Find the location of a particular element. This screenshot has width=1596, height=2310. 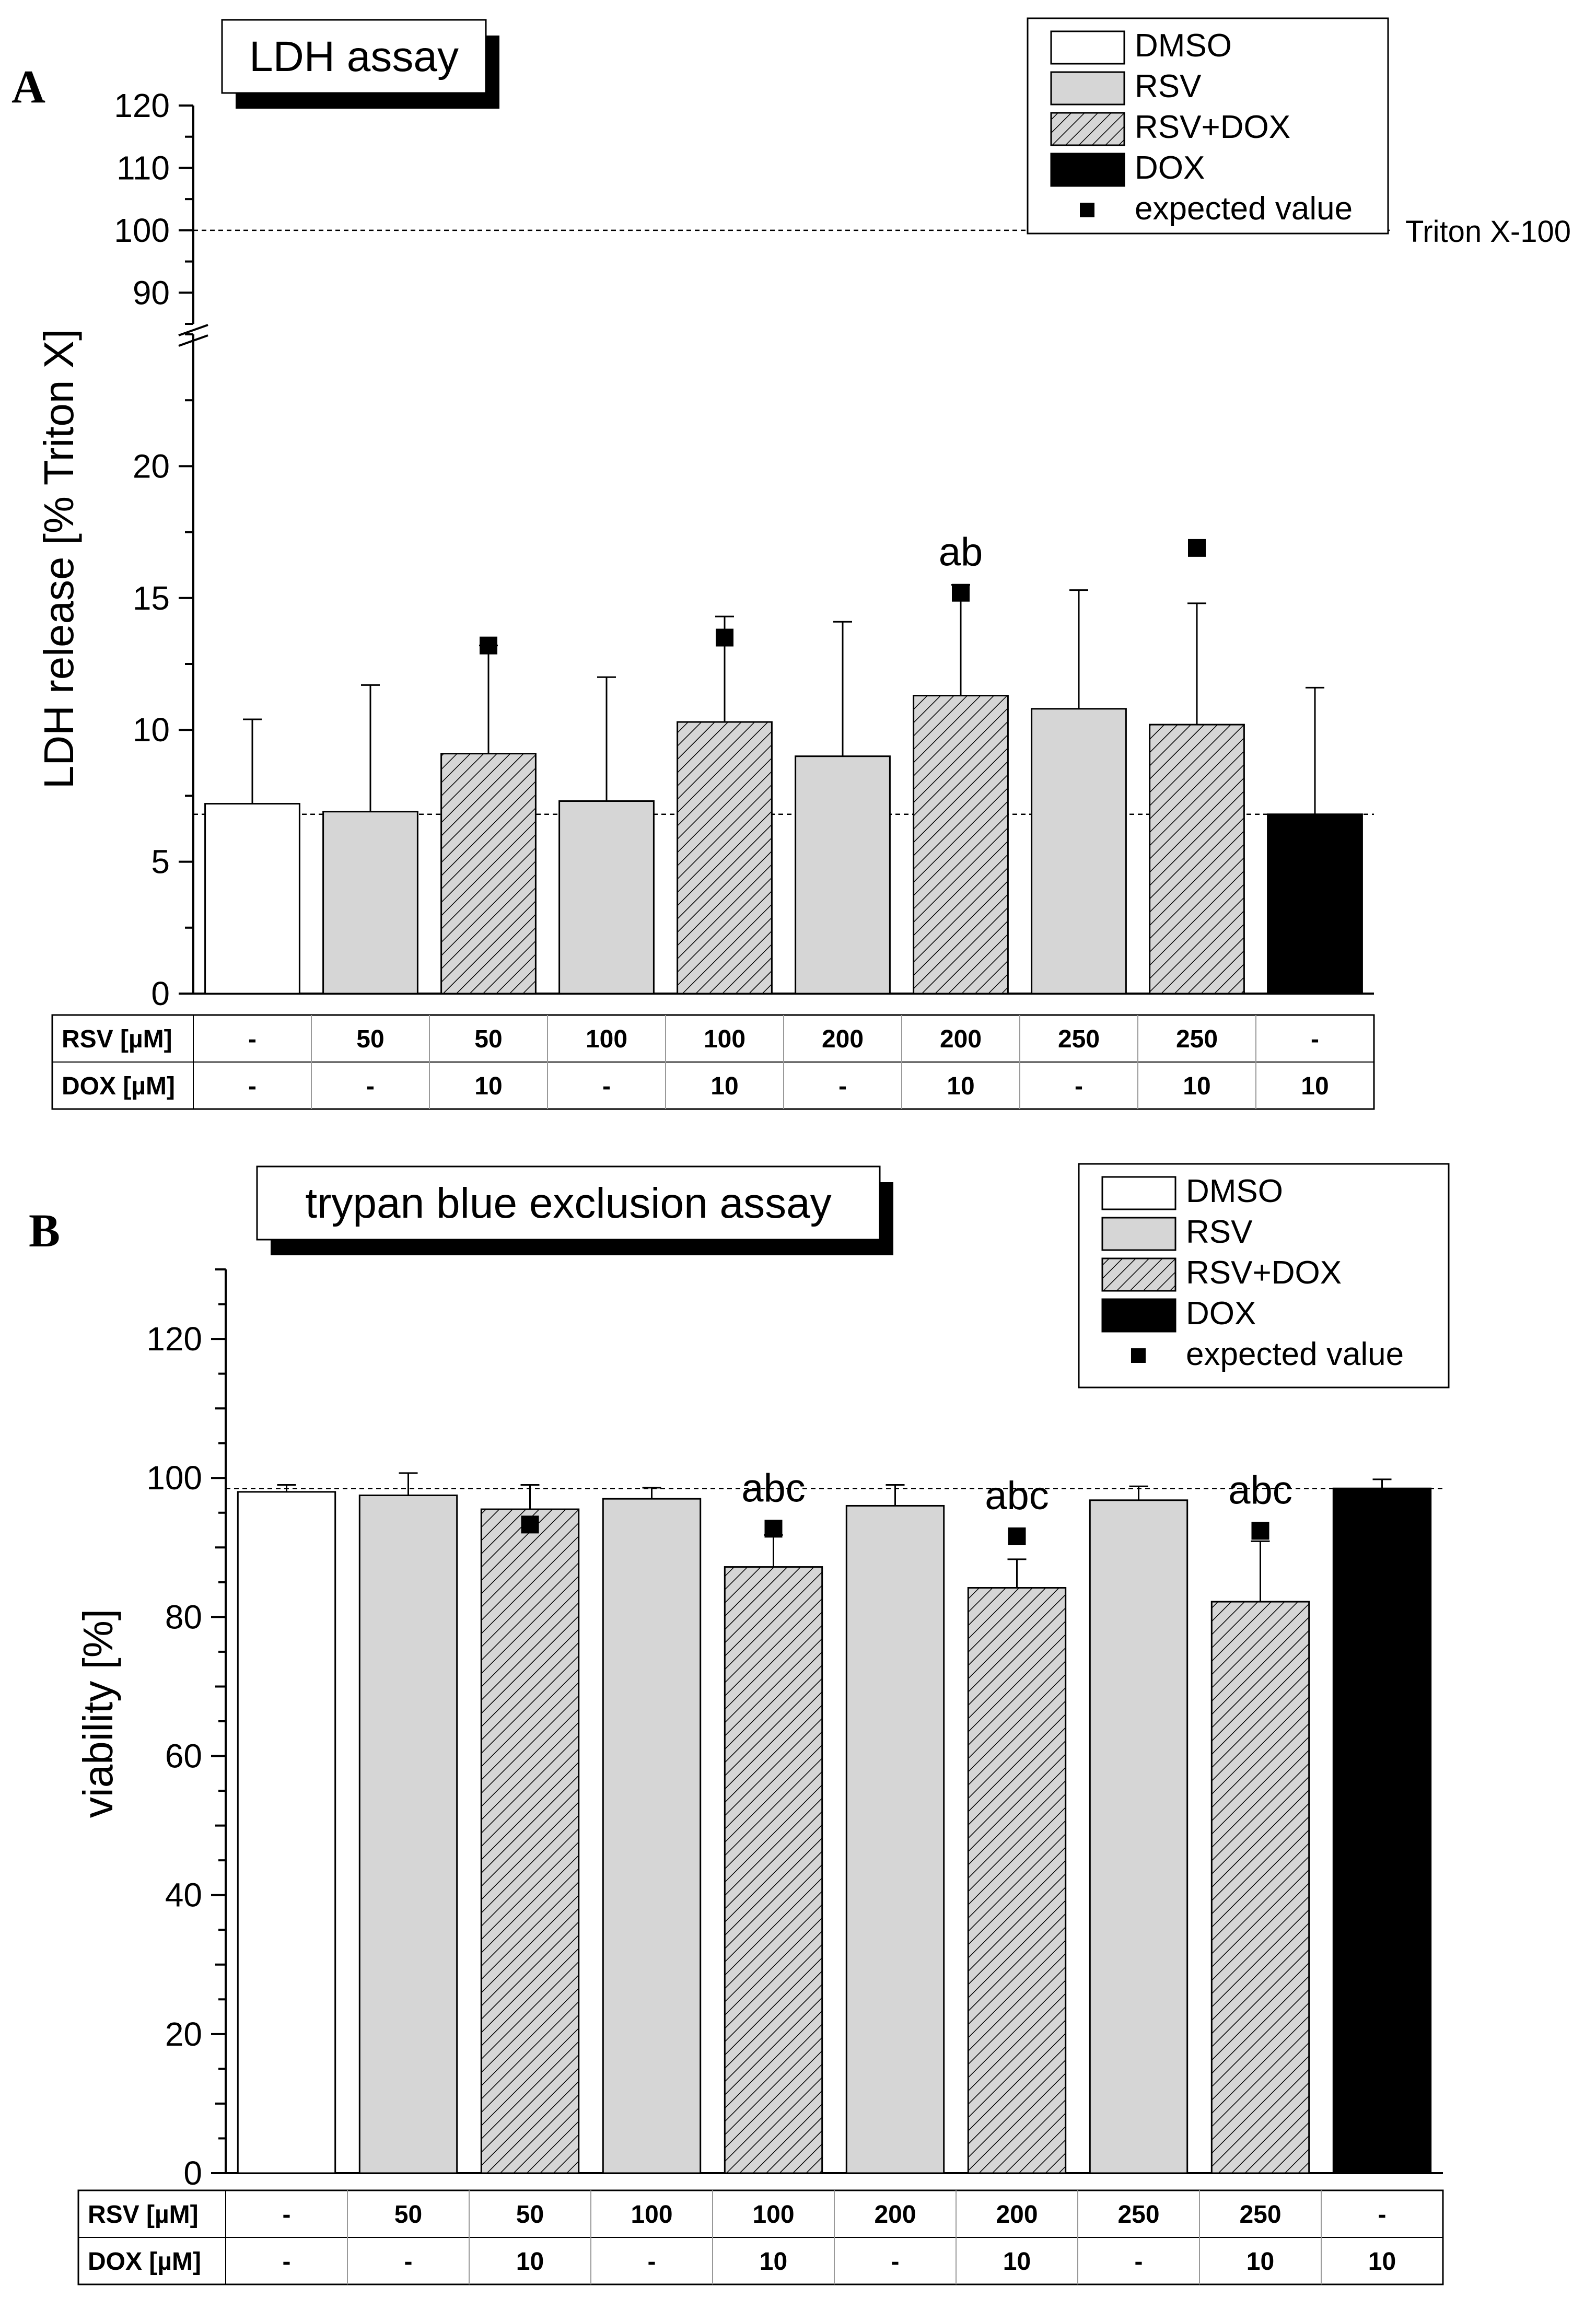

b-legend-label: RSV+DOX is located at coordinates (1264, 1273).